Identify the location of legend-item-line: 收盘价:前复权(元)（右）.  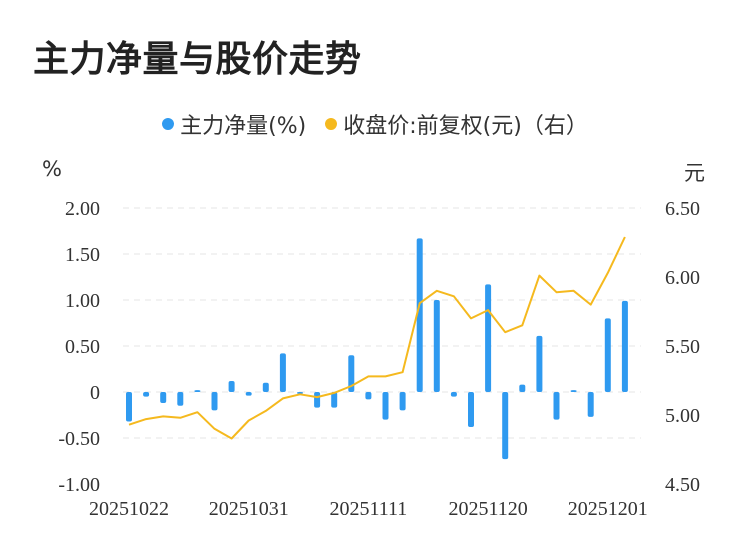
(456, 124).